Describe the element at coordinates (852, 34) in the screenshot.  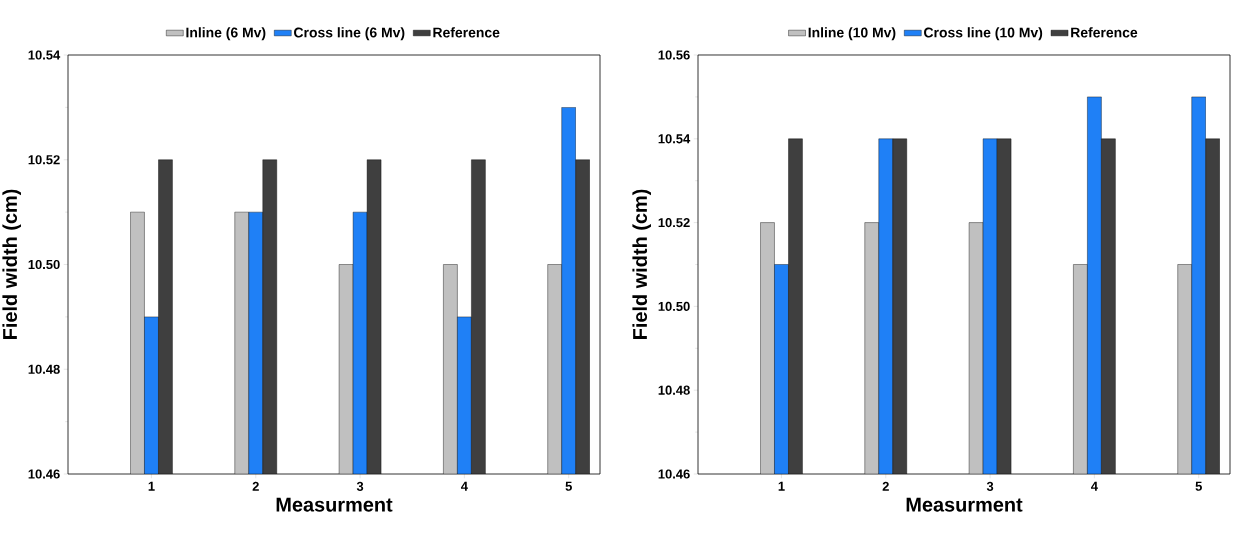
I see `legend-label: Inline (10 Mv)` at that location.